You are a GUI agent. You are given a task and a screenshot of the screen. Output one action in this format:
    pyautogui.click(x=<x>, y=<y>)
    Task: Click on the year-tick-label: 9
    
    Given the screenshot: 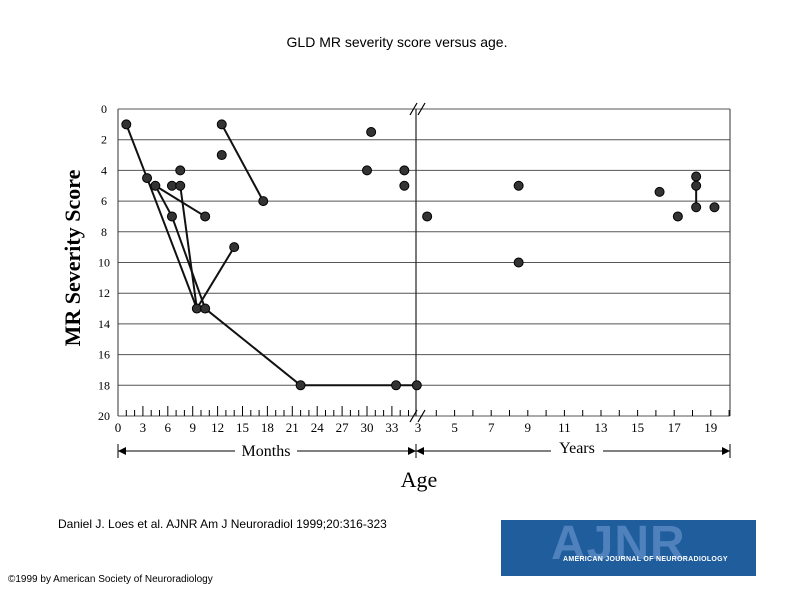 What is the action you would take?
    pyautogui.click(x=528, y=427)
    